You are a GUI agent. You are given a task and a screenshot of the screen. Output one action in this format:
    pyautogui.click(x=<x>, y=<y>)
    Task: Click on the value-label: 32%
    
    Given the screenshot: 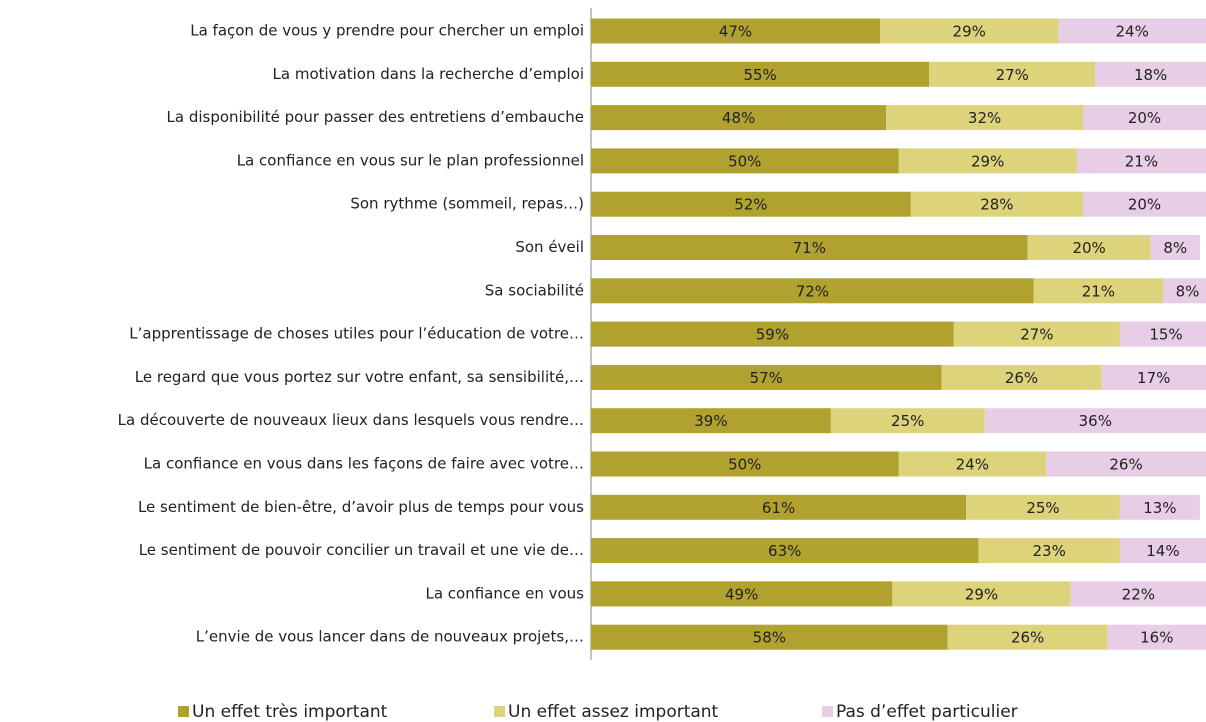 What is the action you would take?
    pyautogui.click(x=984, y=118)
    